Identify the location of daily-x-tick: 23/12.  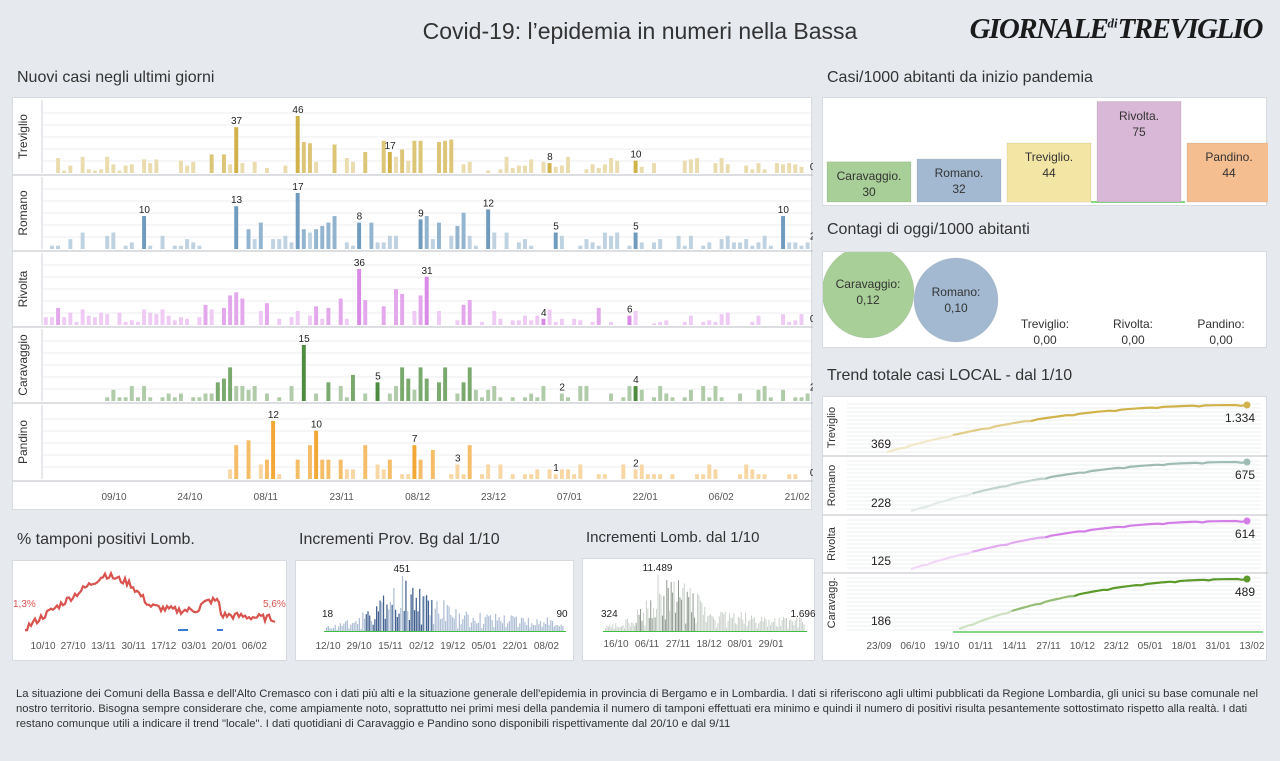
(493, 497).